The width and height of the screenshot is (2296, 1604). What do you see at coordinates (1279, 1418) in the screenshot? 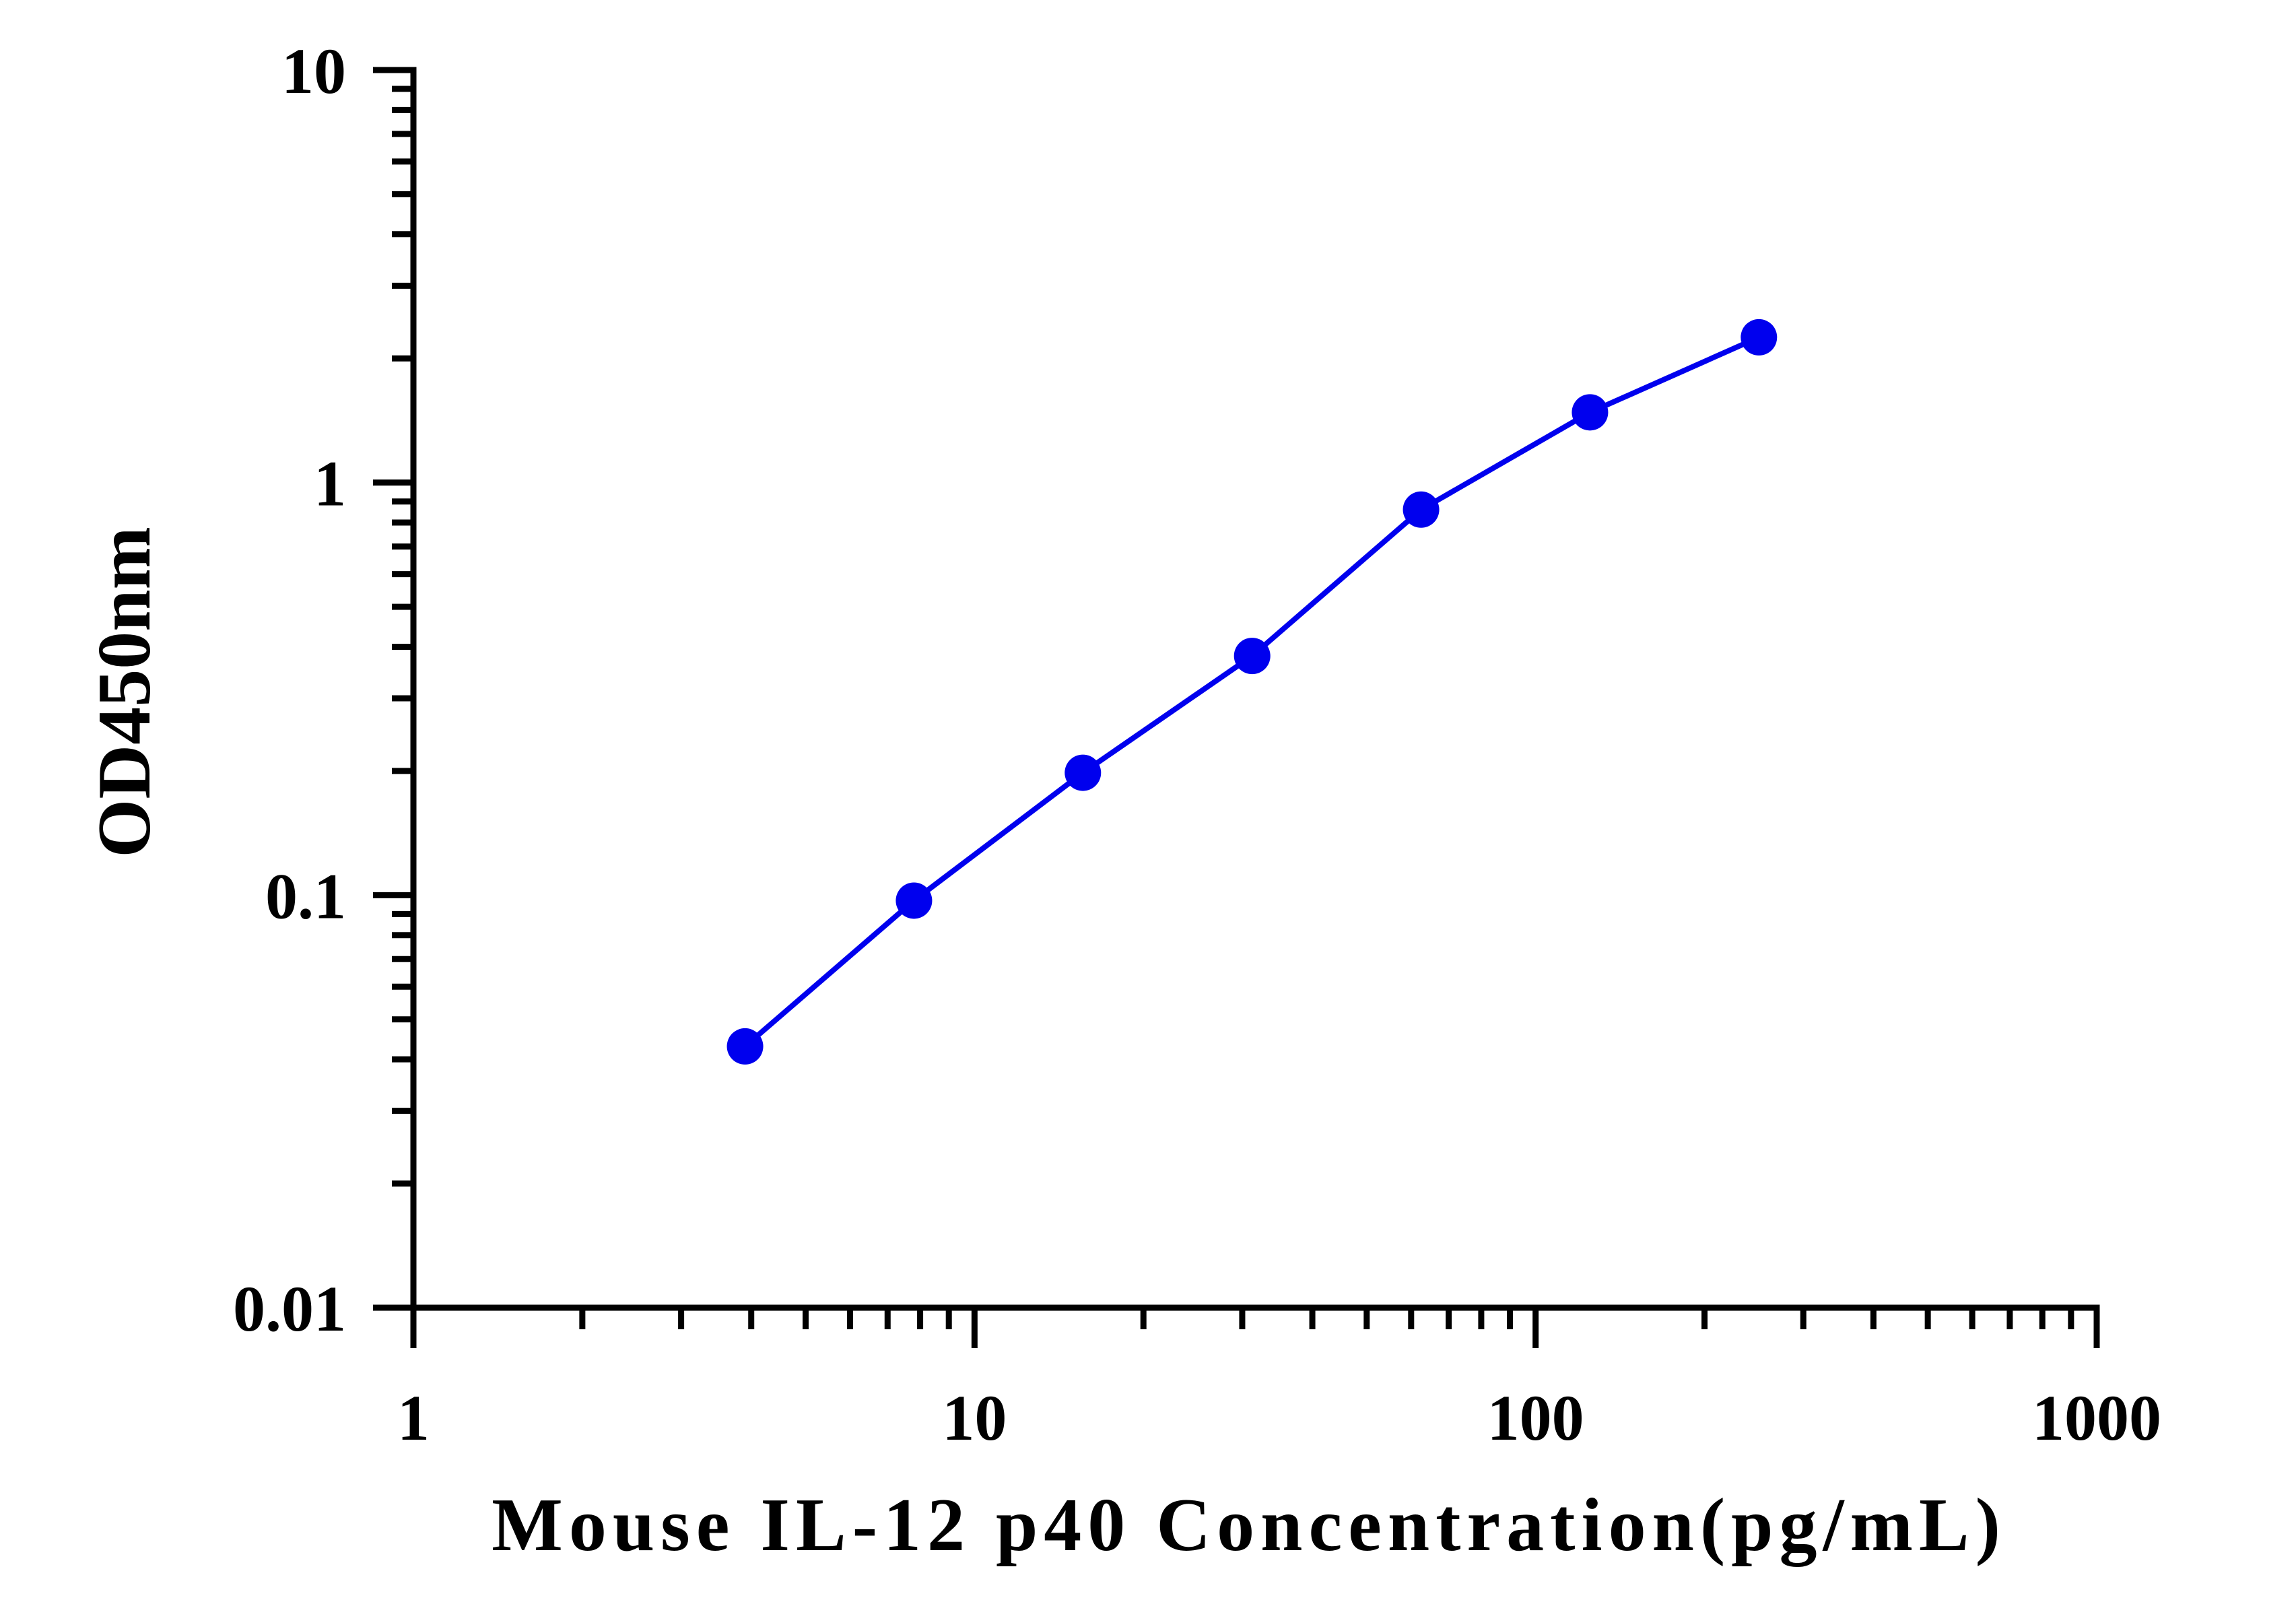
I see `x-axis-tick-labels: 1 10 100 1000` at bounding box center [1279, 1418].